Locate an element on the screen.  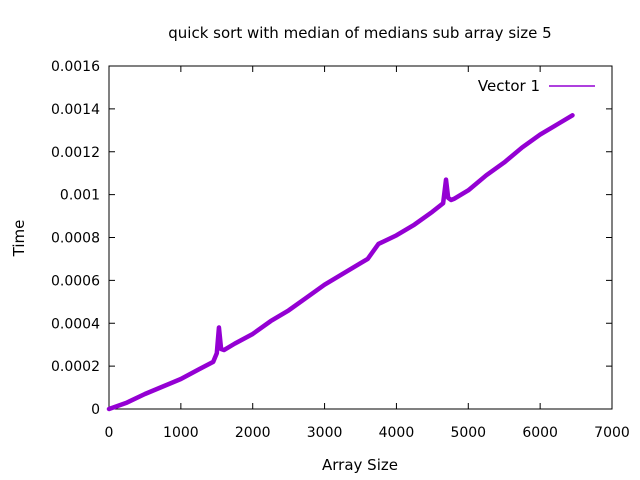
y-tick-label: 0.0008 is located at coordinates (75, 239).